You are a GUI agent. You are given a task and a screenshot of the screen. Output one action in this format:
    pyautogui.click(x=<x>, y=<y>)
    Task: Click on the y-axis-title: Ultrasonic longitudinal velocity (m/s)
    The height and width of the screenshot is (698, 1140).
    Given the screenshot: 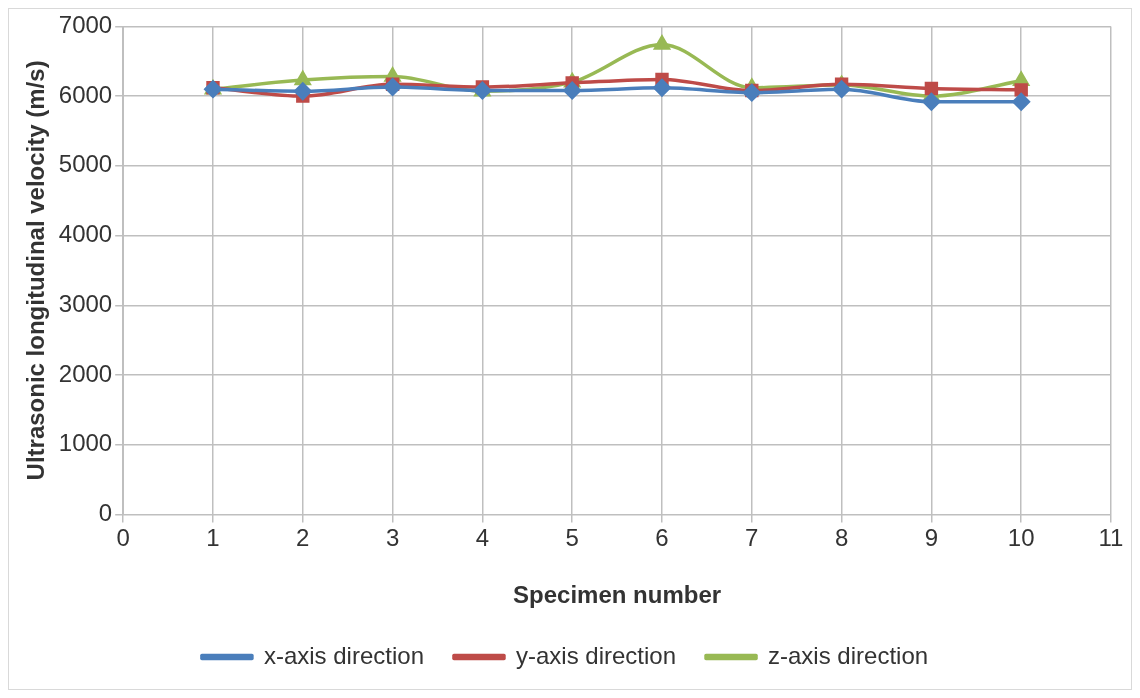 What is the action you would take?
    pyautogui.click(x=36, y=270)
    